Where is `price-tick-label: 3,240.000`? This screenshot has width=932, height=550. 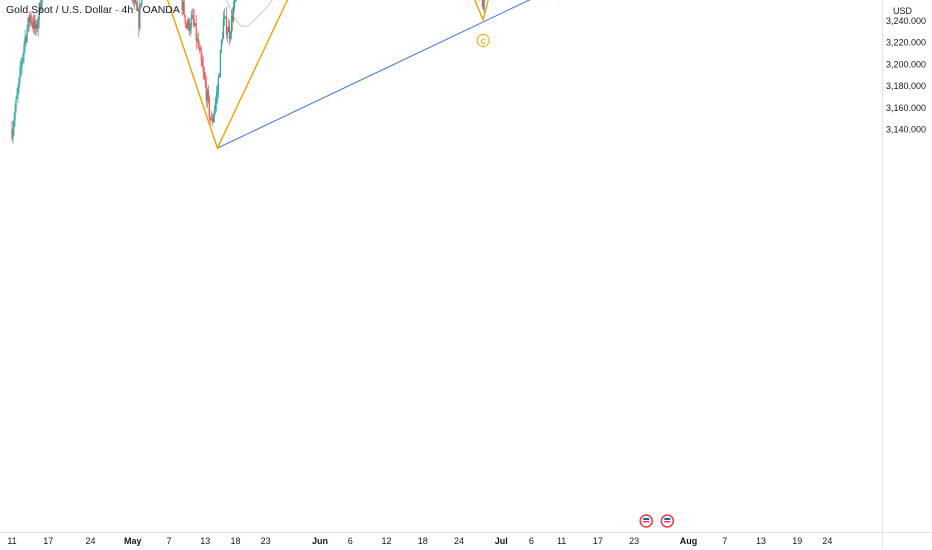 price-tick-label: 3,240.000 is located at coordinates (906, 21).